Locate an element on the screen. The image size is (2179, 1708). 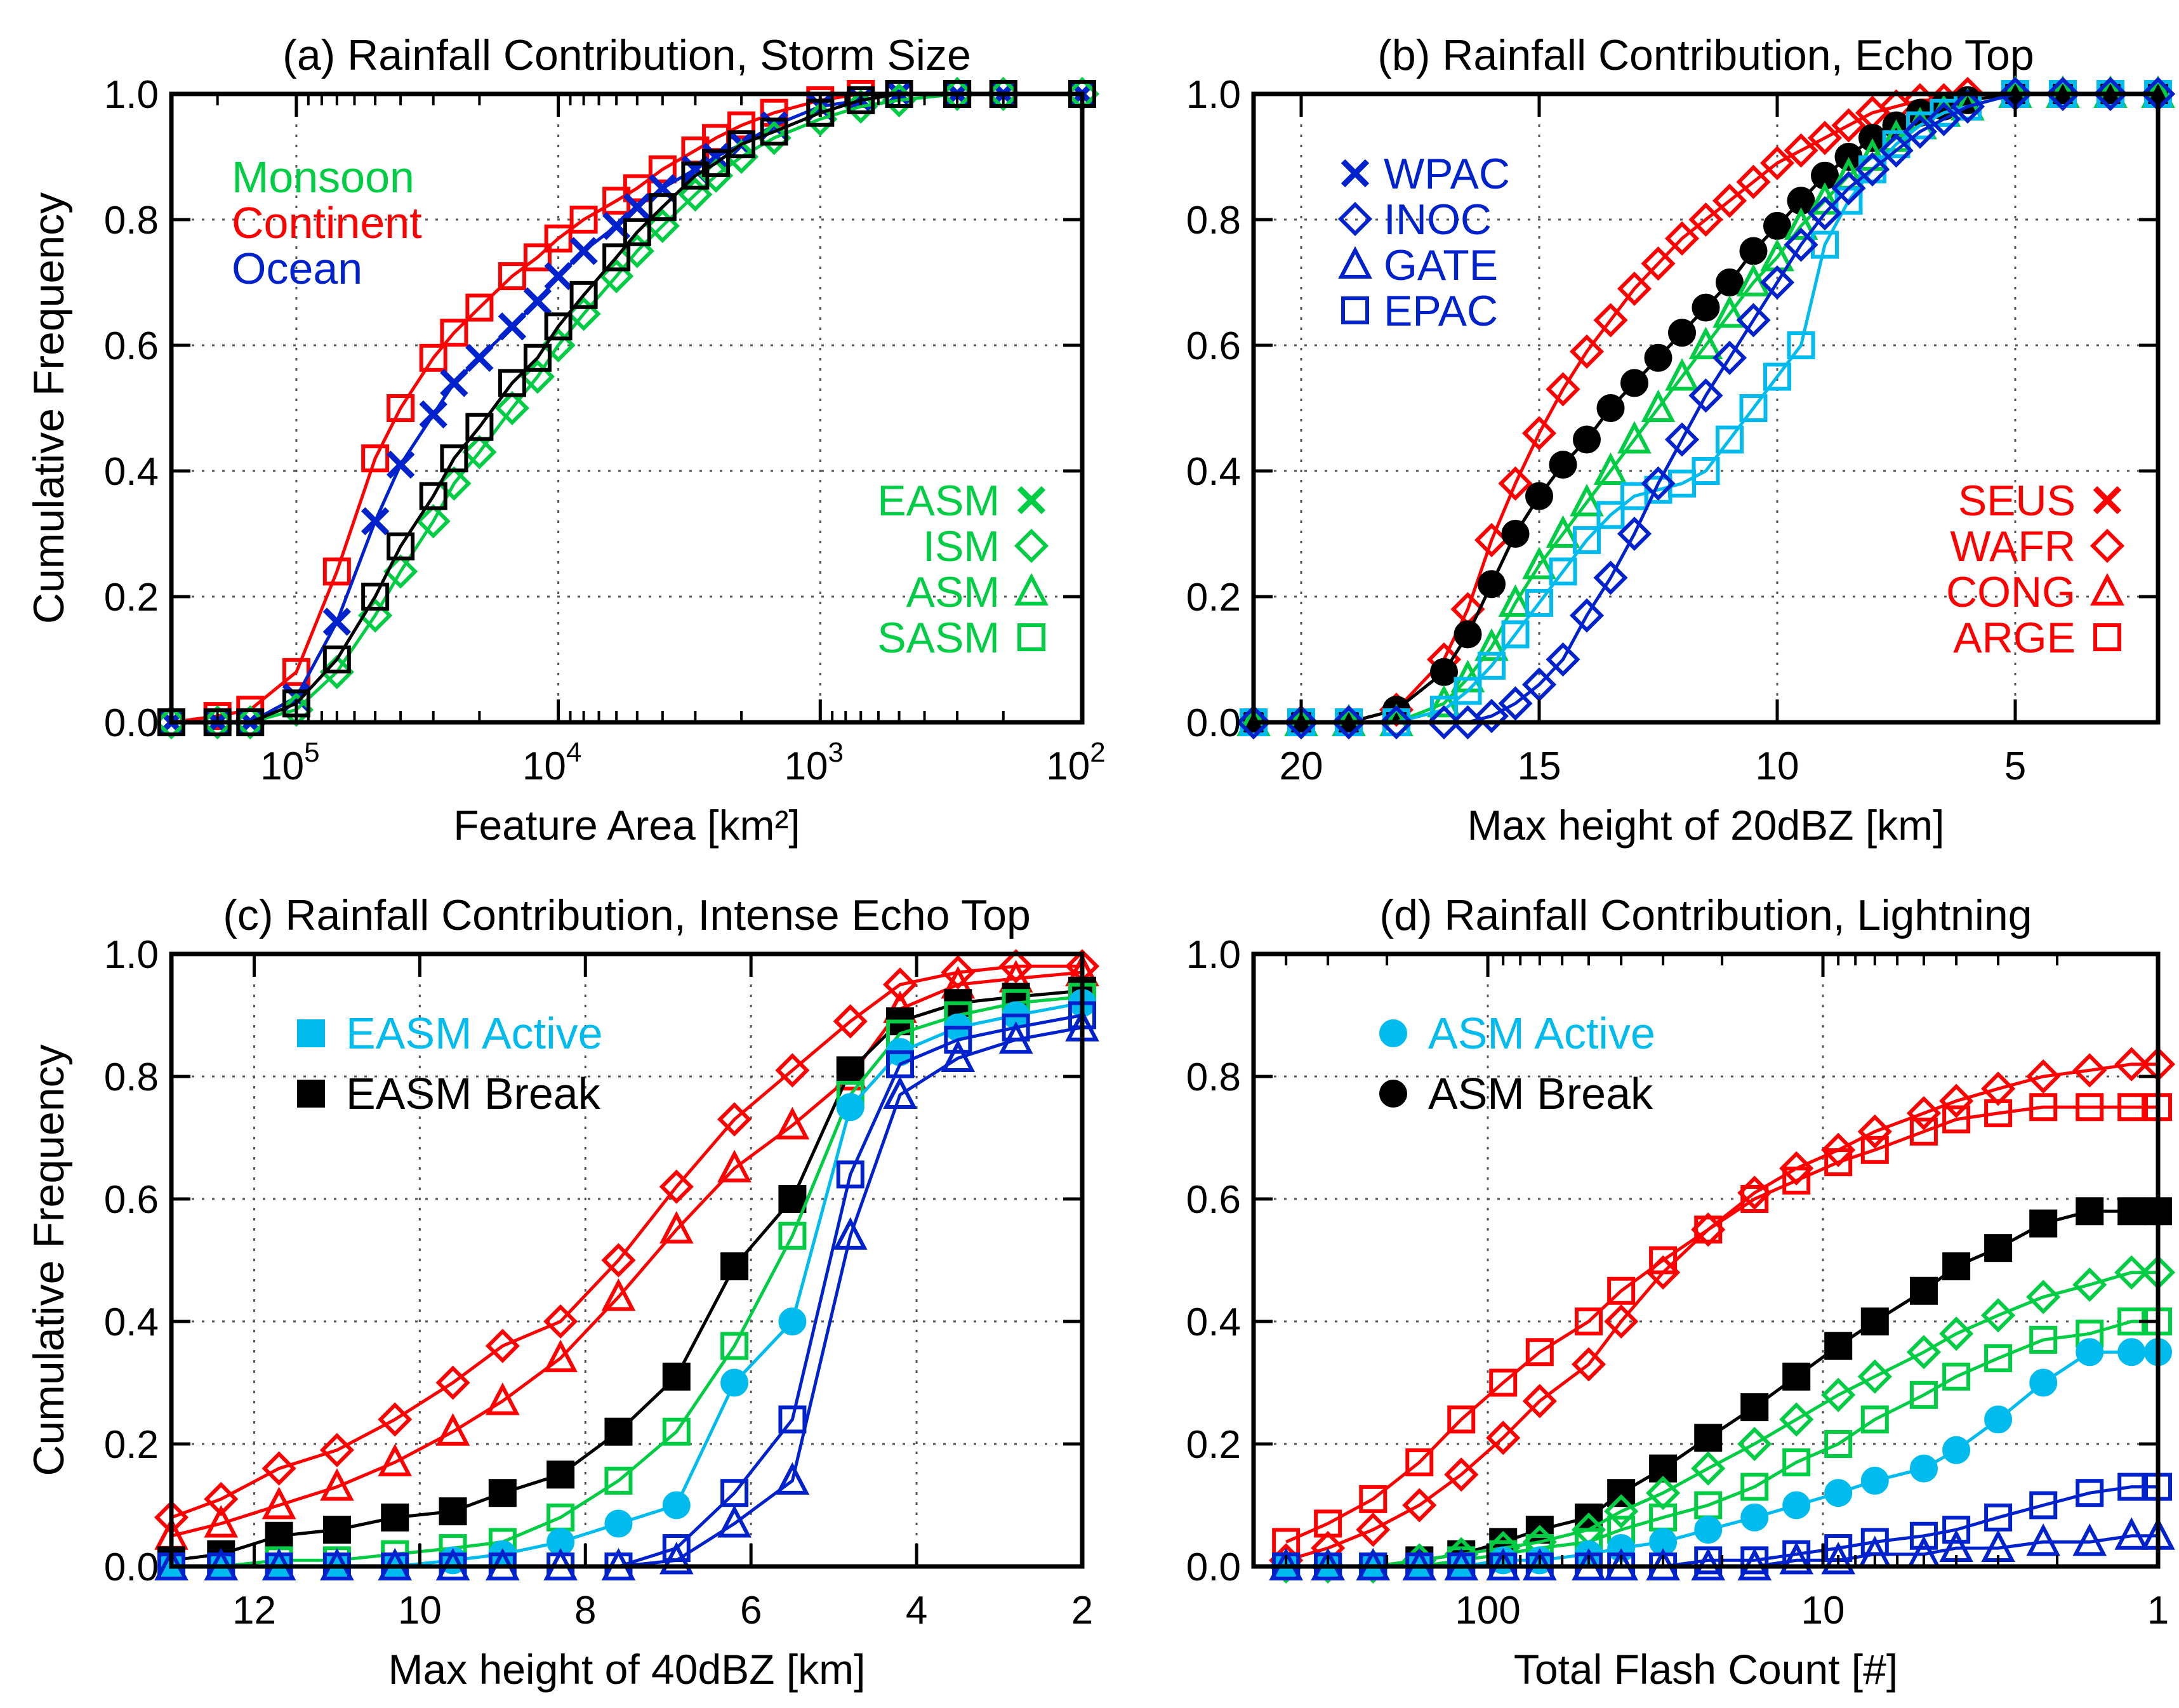
y-tick-label: 0.6 is located at coordinates (132, 1200).